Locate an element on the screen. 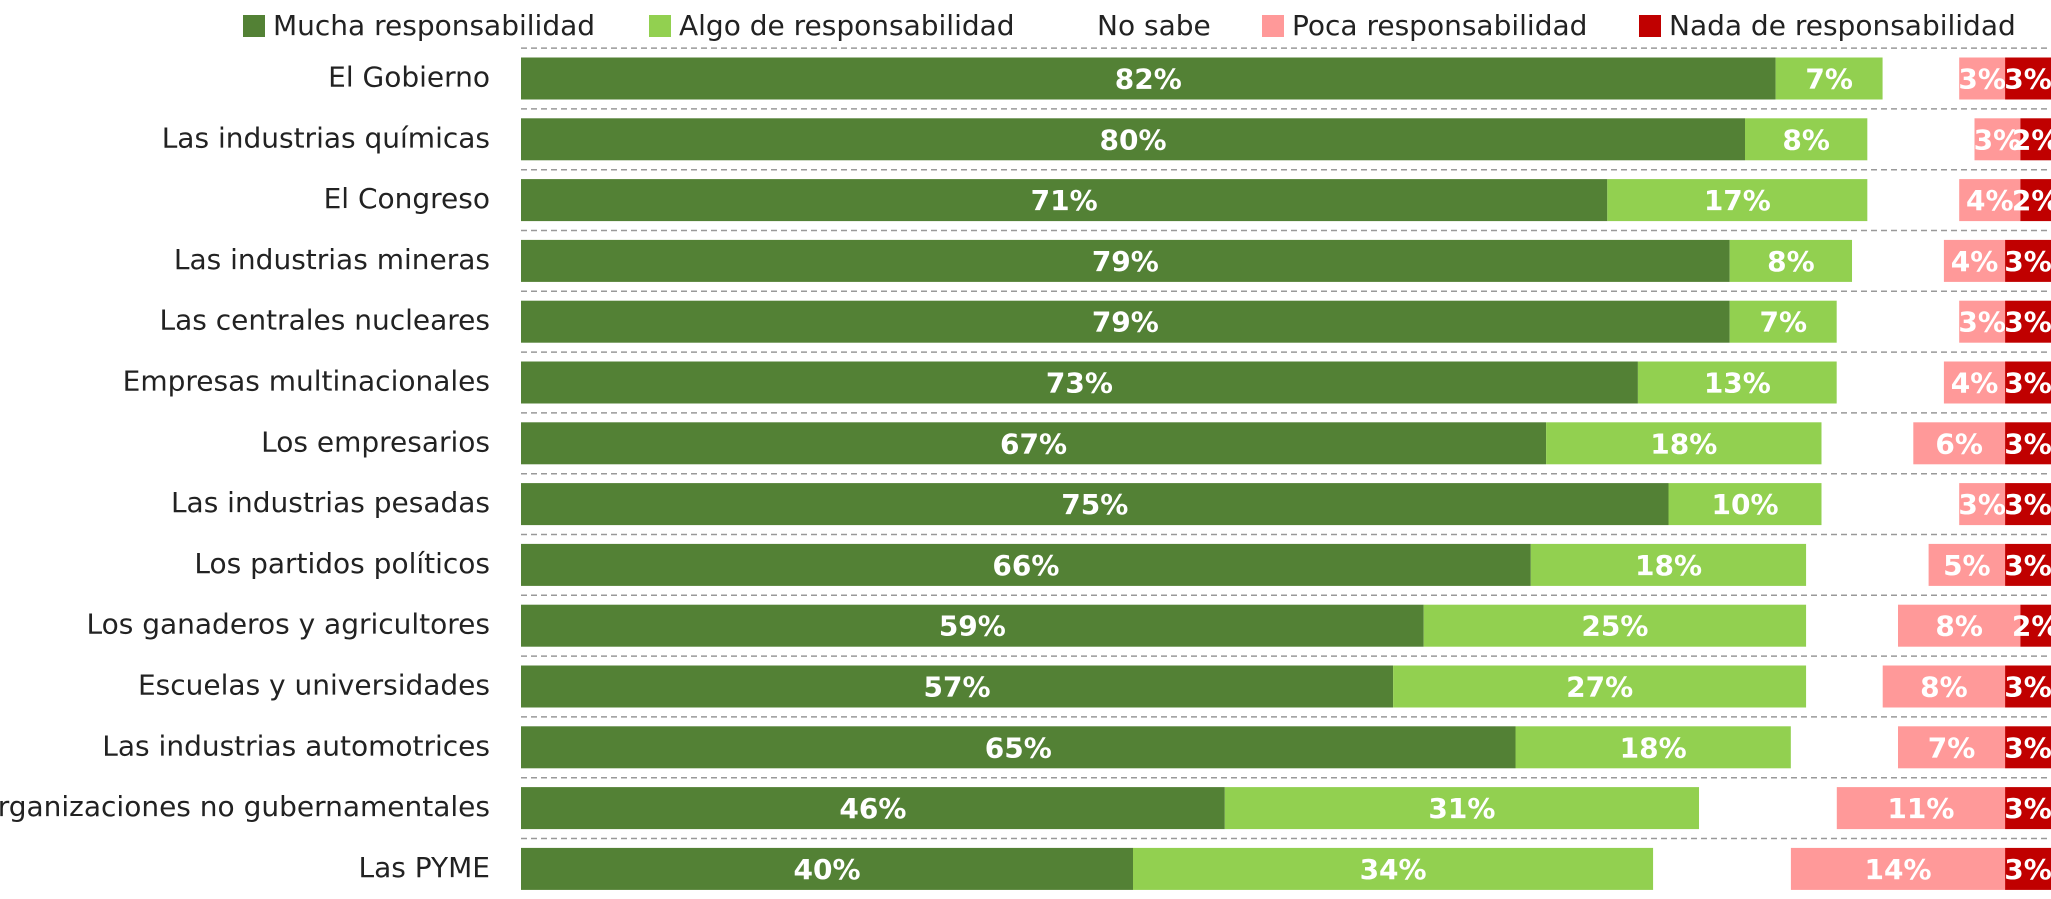 This screenshot has height=899, width=2051. data-label: 57% is located at coordinates (957, 687).